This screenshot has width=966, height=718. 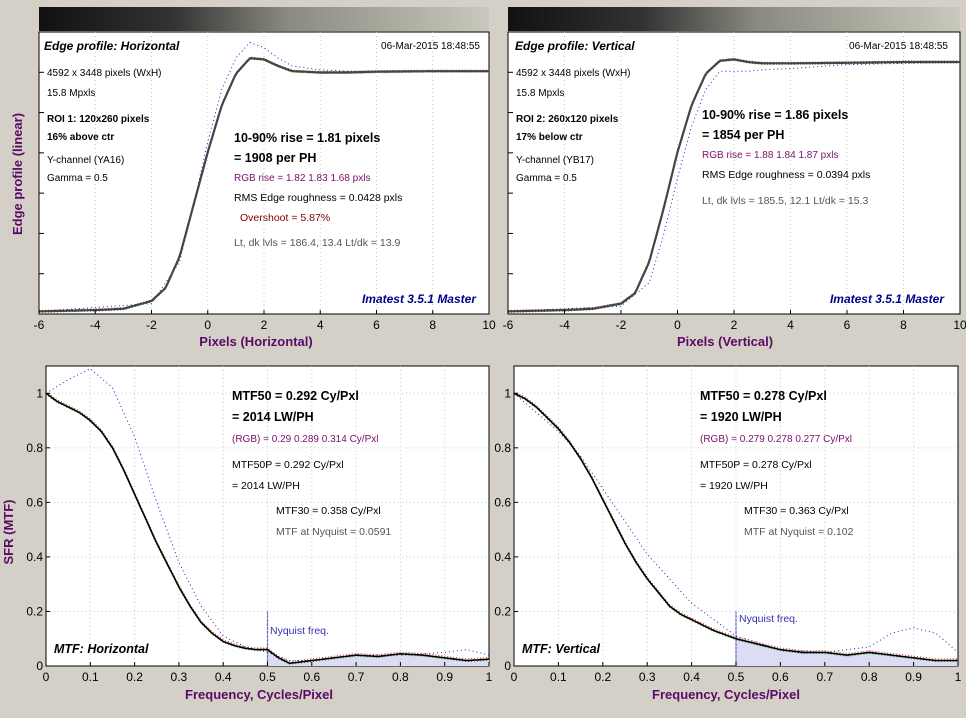 What do you see at coordinates (756, 465) in the screenshot?
I see `mtf-v-mtf50p: MTF50P = 0.278 Cy/Pxl` at bounding box center [756, 465].